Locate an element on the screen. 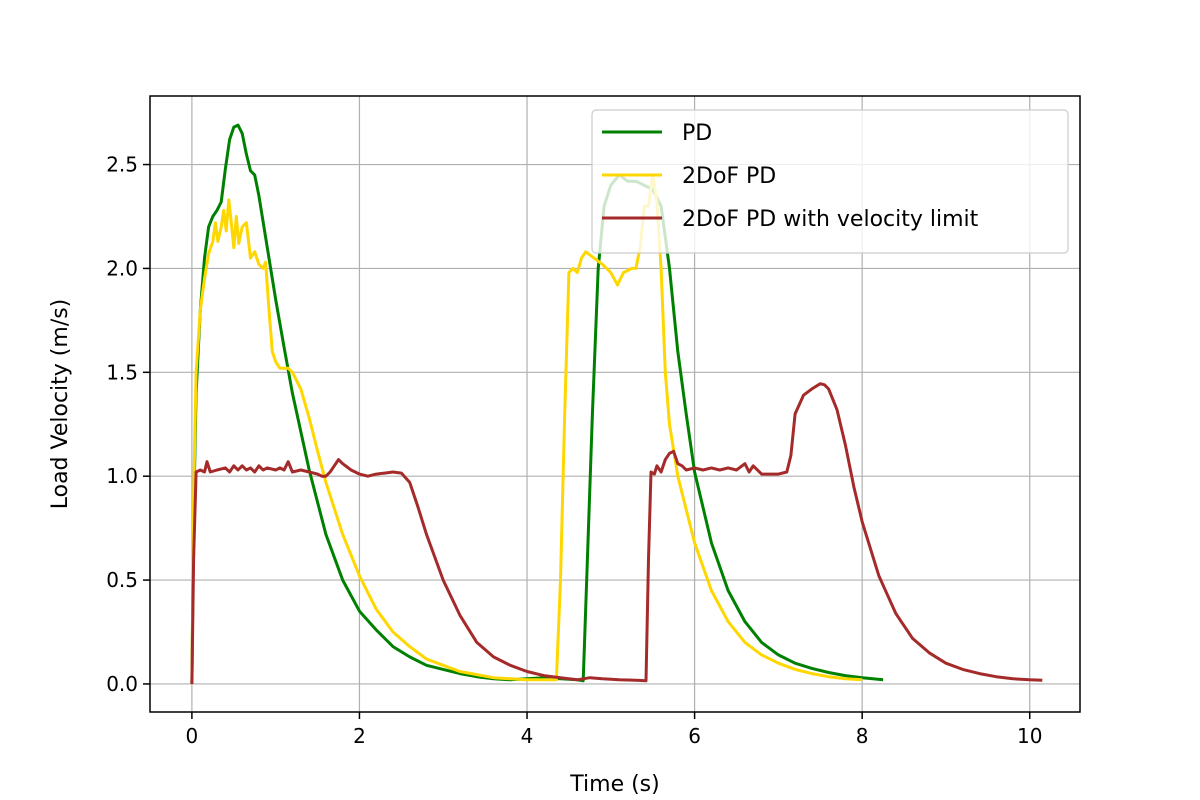 The width and height of the screenshot is (1200, 800). x-tick-label: 8 is located at coordinates (862, 736).